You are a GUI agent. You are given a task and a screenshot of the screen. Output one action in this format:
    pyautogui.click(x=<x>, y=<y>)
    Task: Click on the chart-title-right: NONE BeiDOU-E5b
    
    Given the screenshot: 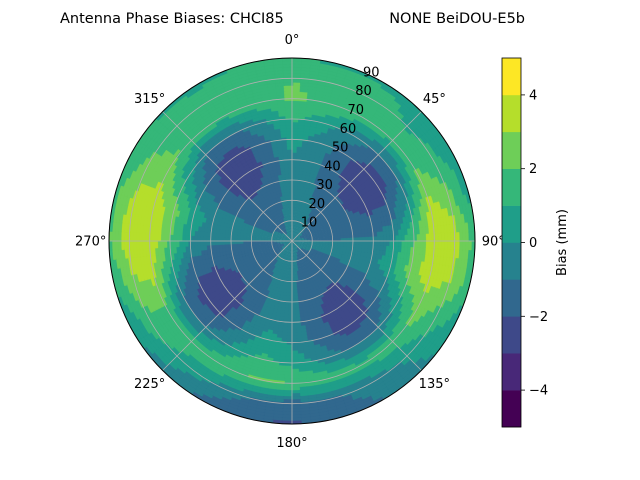 What is the action you would take?
    pyautogui.click(x=457, y=19)
    